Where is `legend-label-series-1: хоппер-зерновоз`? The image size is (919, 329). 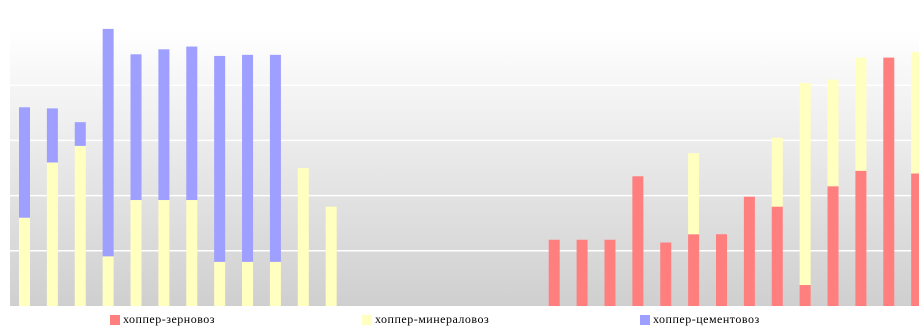
legend-label-series-1: хоппер-зерновоз is located at coordinates (169, 319).